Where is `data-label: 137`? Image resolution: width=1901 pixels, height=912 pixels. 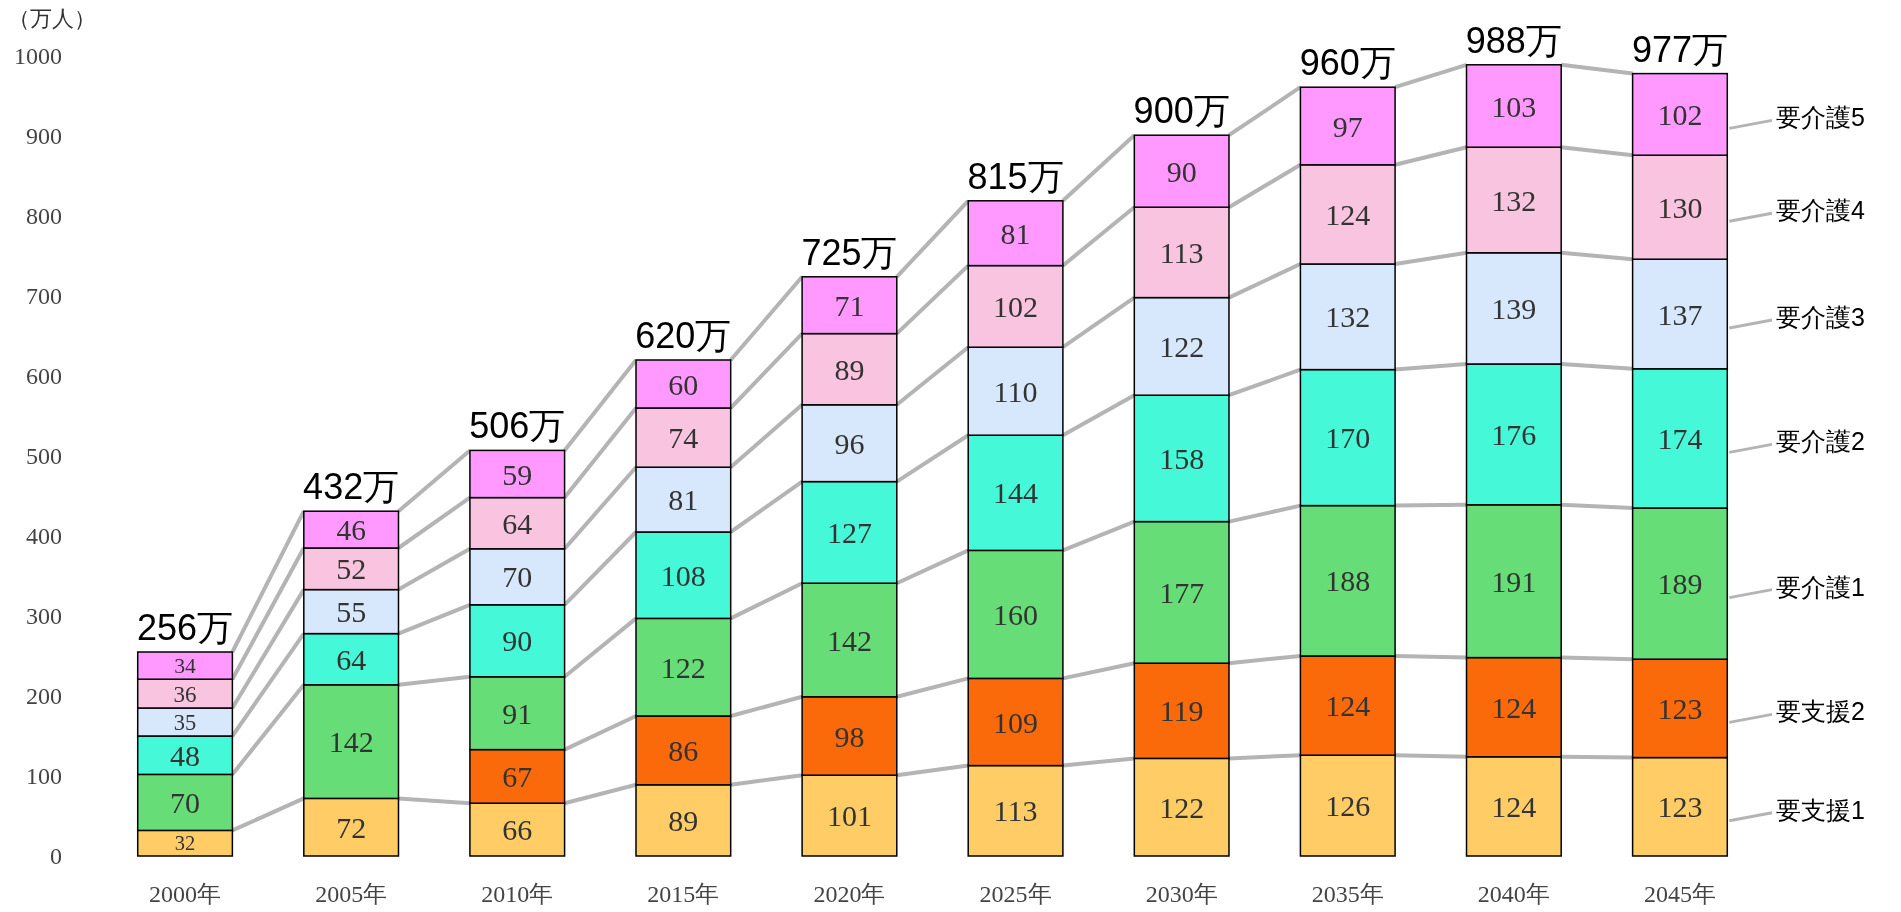
data-label: 137 is located at coordinates (1680, 314).